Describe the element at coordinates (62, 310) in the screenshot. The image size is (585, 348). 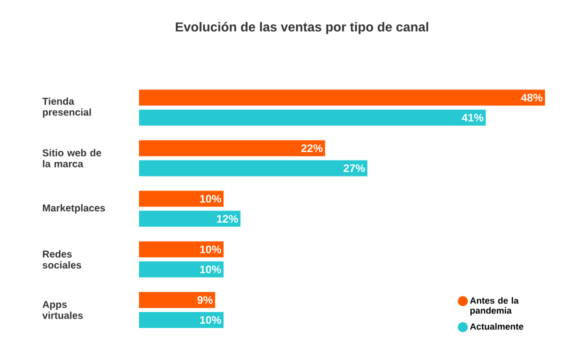
I see `y-tick-label: Apps virtuales` at that location.